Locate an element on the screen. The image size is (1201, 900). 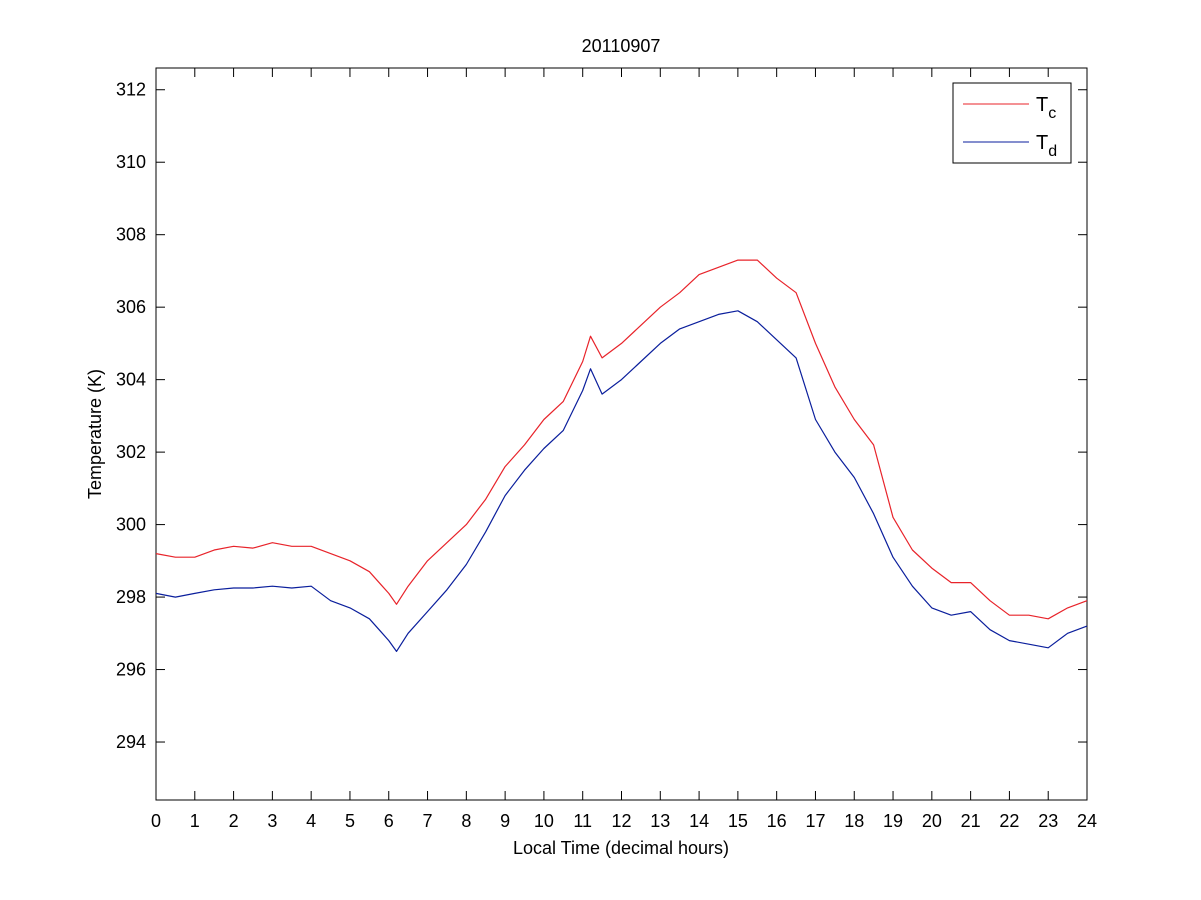
y-tick-label: 300 is located at coordinates (131, 525).